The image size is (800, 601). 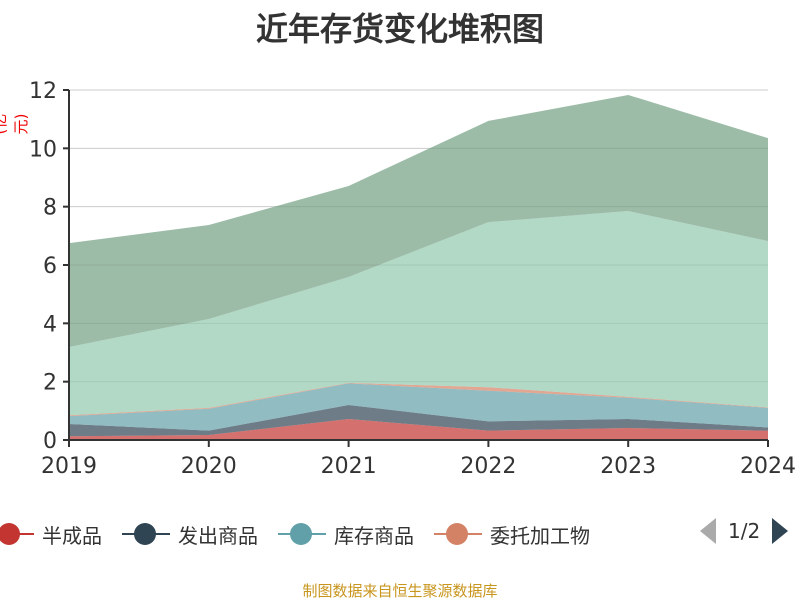 What do you see at coordinates (400, 591) in the screenshot?
I see `source-note: 制图数据来自恒生聚源数据库` at bounding box center [400, 591].